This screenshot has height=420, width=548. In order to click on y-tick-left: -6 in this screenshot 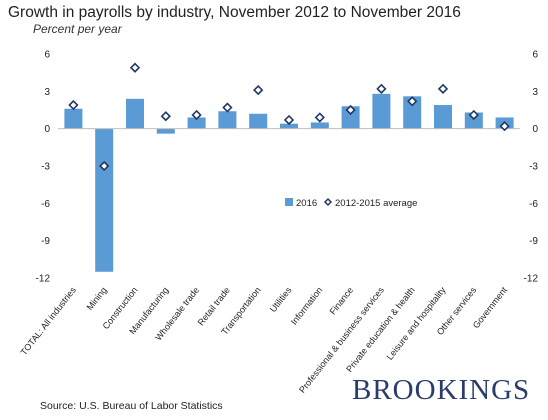, I will do `click(45, 204)`.